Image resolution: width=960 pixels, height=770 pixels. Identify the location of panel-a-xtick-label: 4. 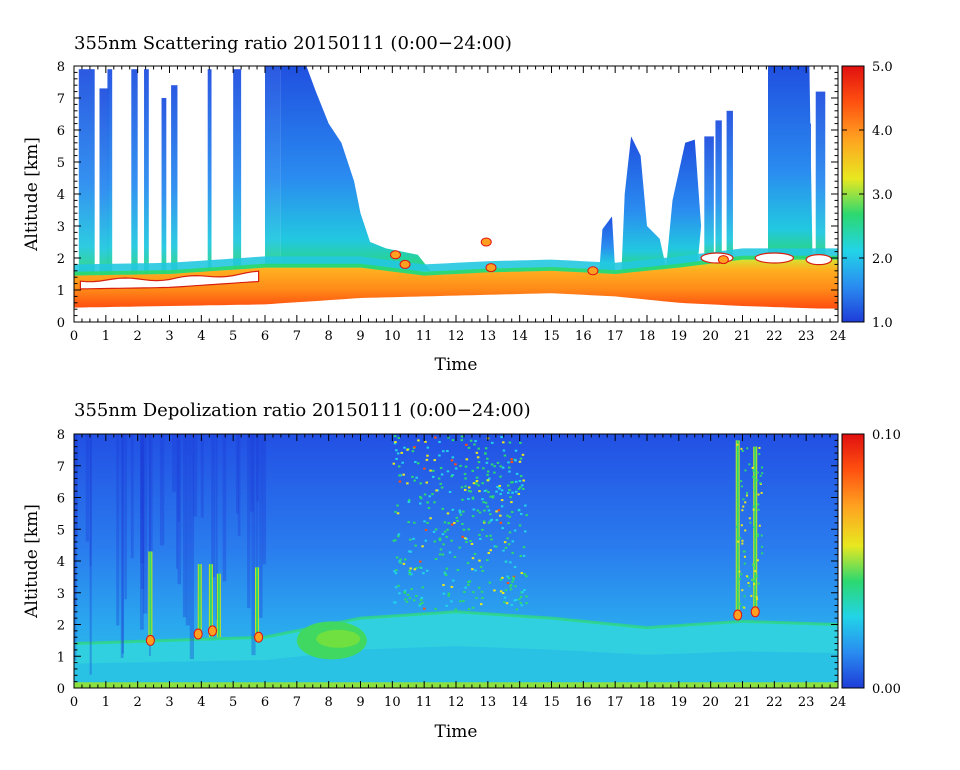
(201, 336).